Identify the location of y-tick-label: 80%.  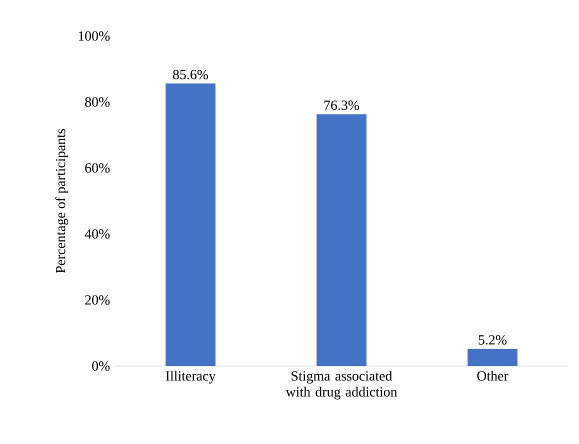
(97, 102).